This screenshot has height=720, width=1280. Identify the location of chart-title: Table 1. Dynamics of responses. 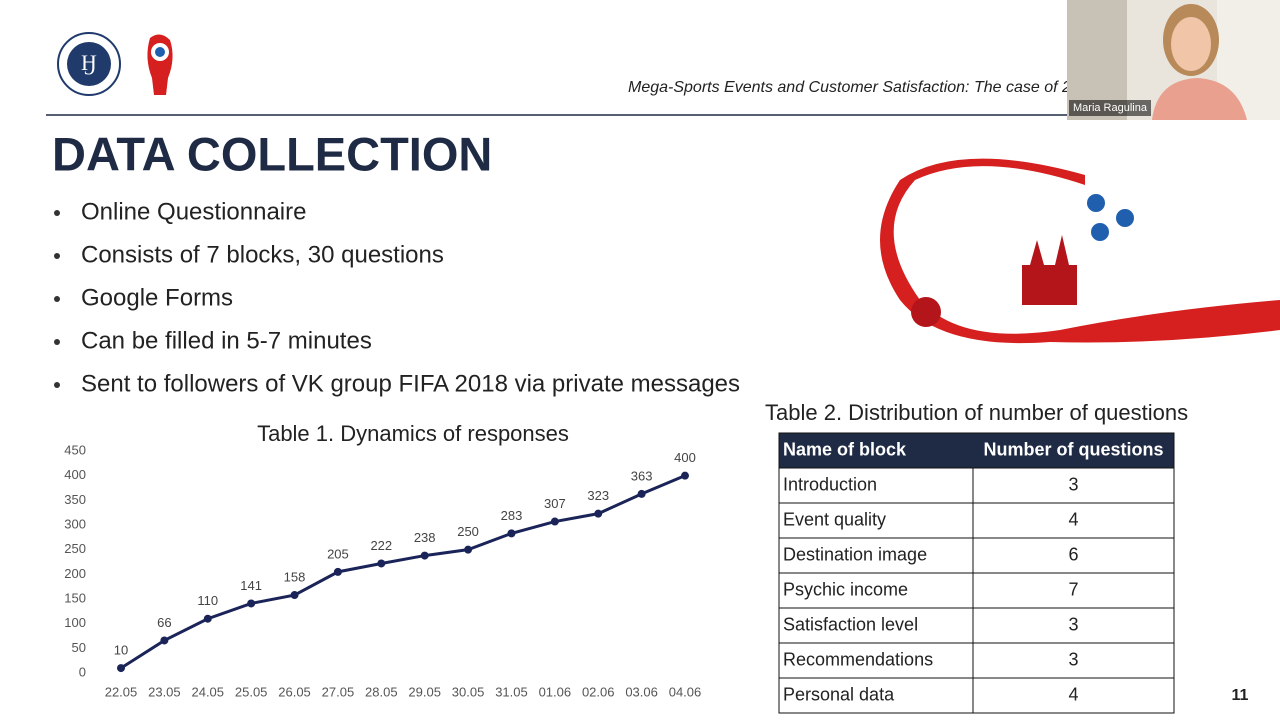
(413, 433).